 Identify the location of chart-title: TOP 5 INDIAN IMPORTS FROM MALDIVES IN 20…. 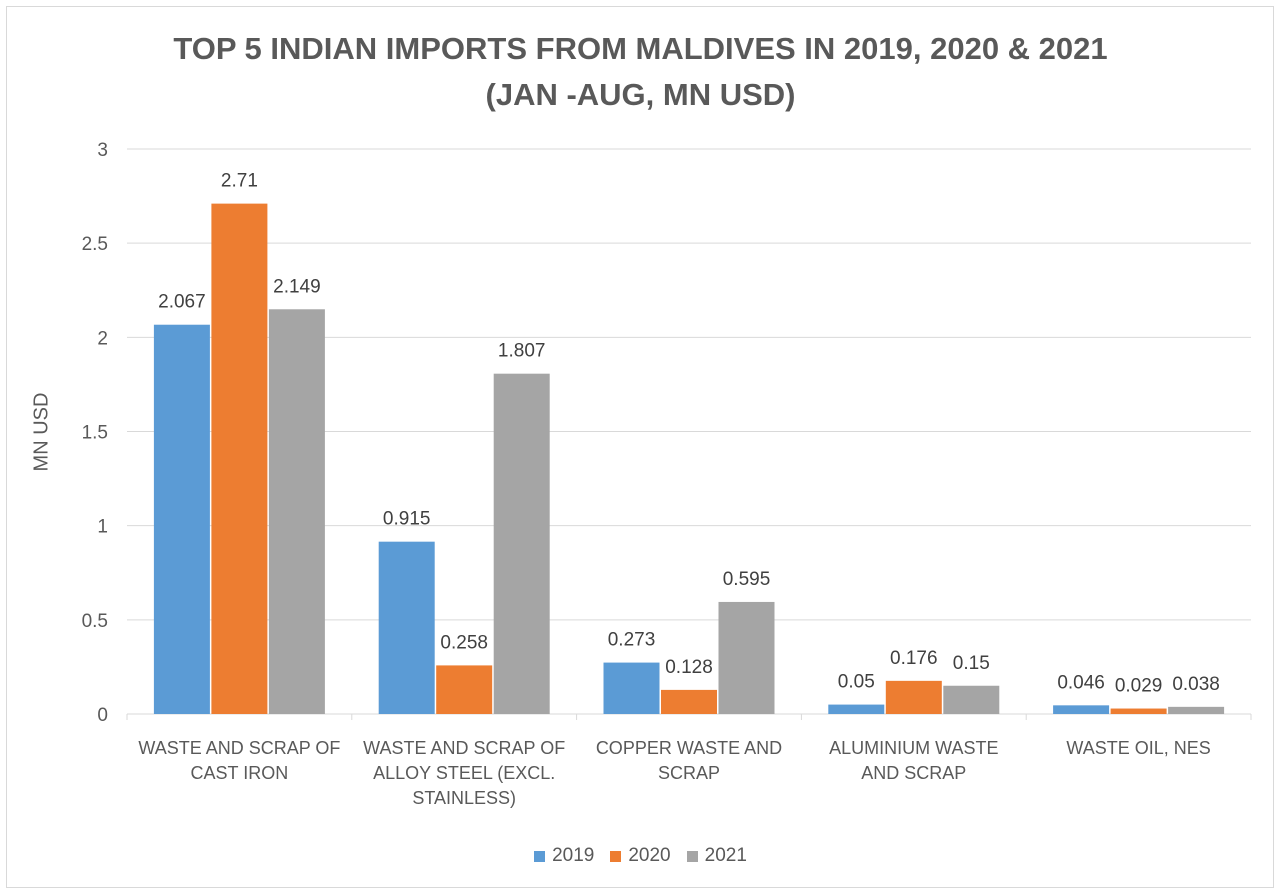
(640, 72).